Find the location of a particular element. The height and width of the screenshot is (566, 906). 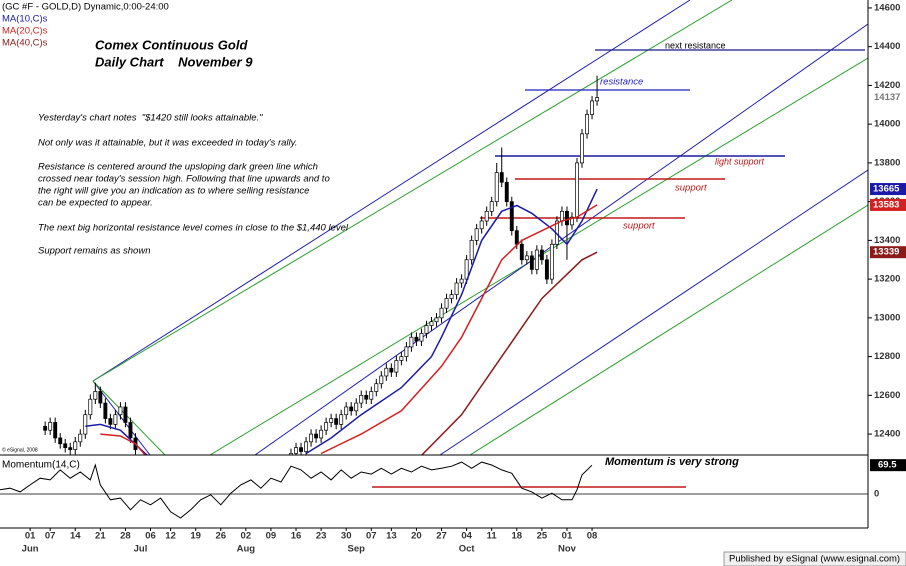

x-tick-label: 27 is located at coordinates (441, 536).